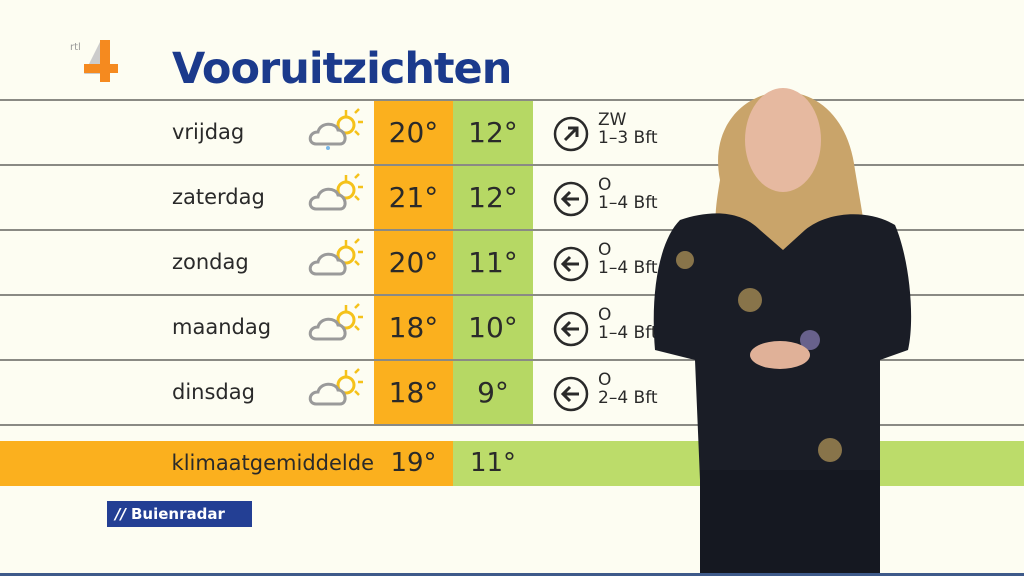 The width and height of the screenshot is (1024, 576). Describe the element at coordinates (612, 120) in the screenshot. I see `wind-direction: ZW` at that location.